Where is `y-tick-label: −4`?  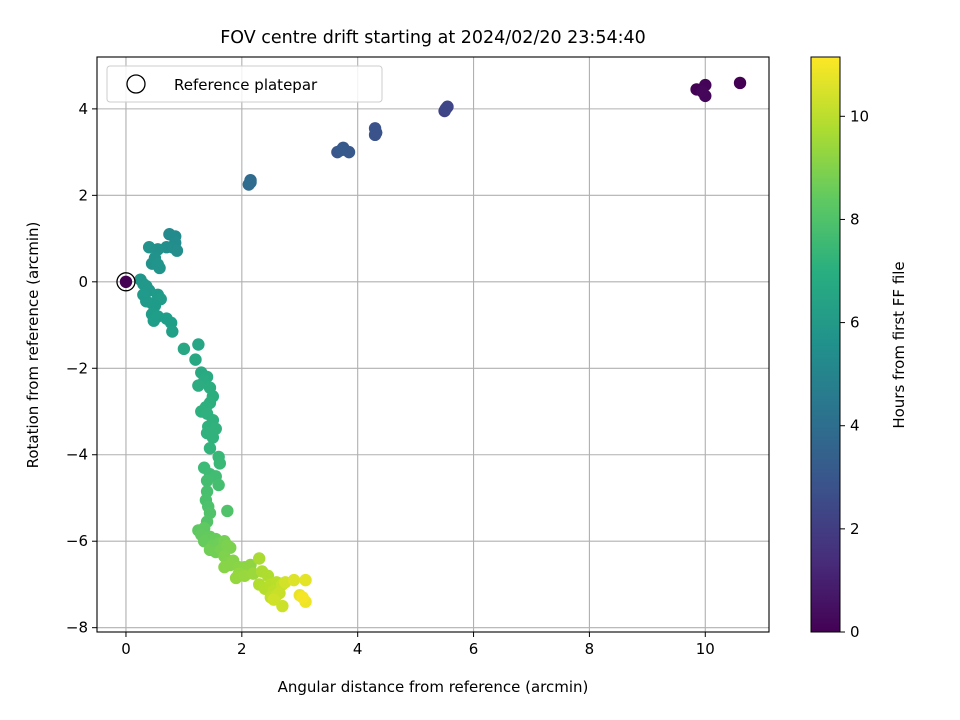
y-tick-label: −4 is located at coordinates (77, 455).